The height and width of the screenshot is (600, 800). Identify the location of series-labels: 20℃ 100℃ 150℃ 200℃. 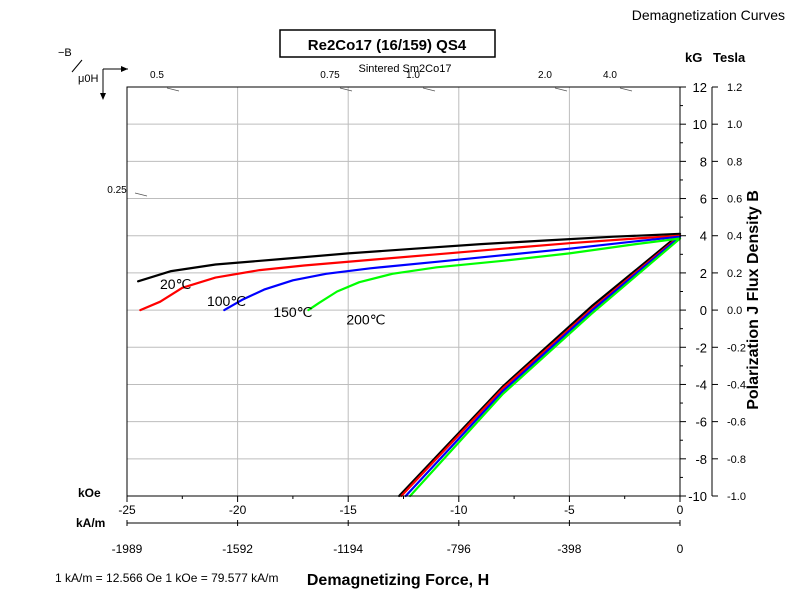
(272, 301).